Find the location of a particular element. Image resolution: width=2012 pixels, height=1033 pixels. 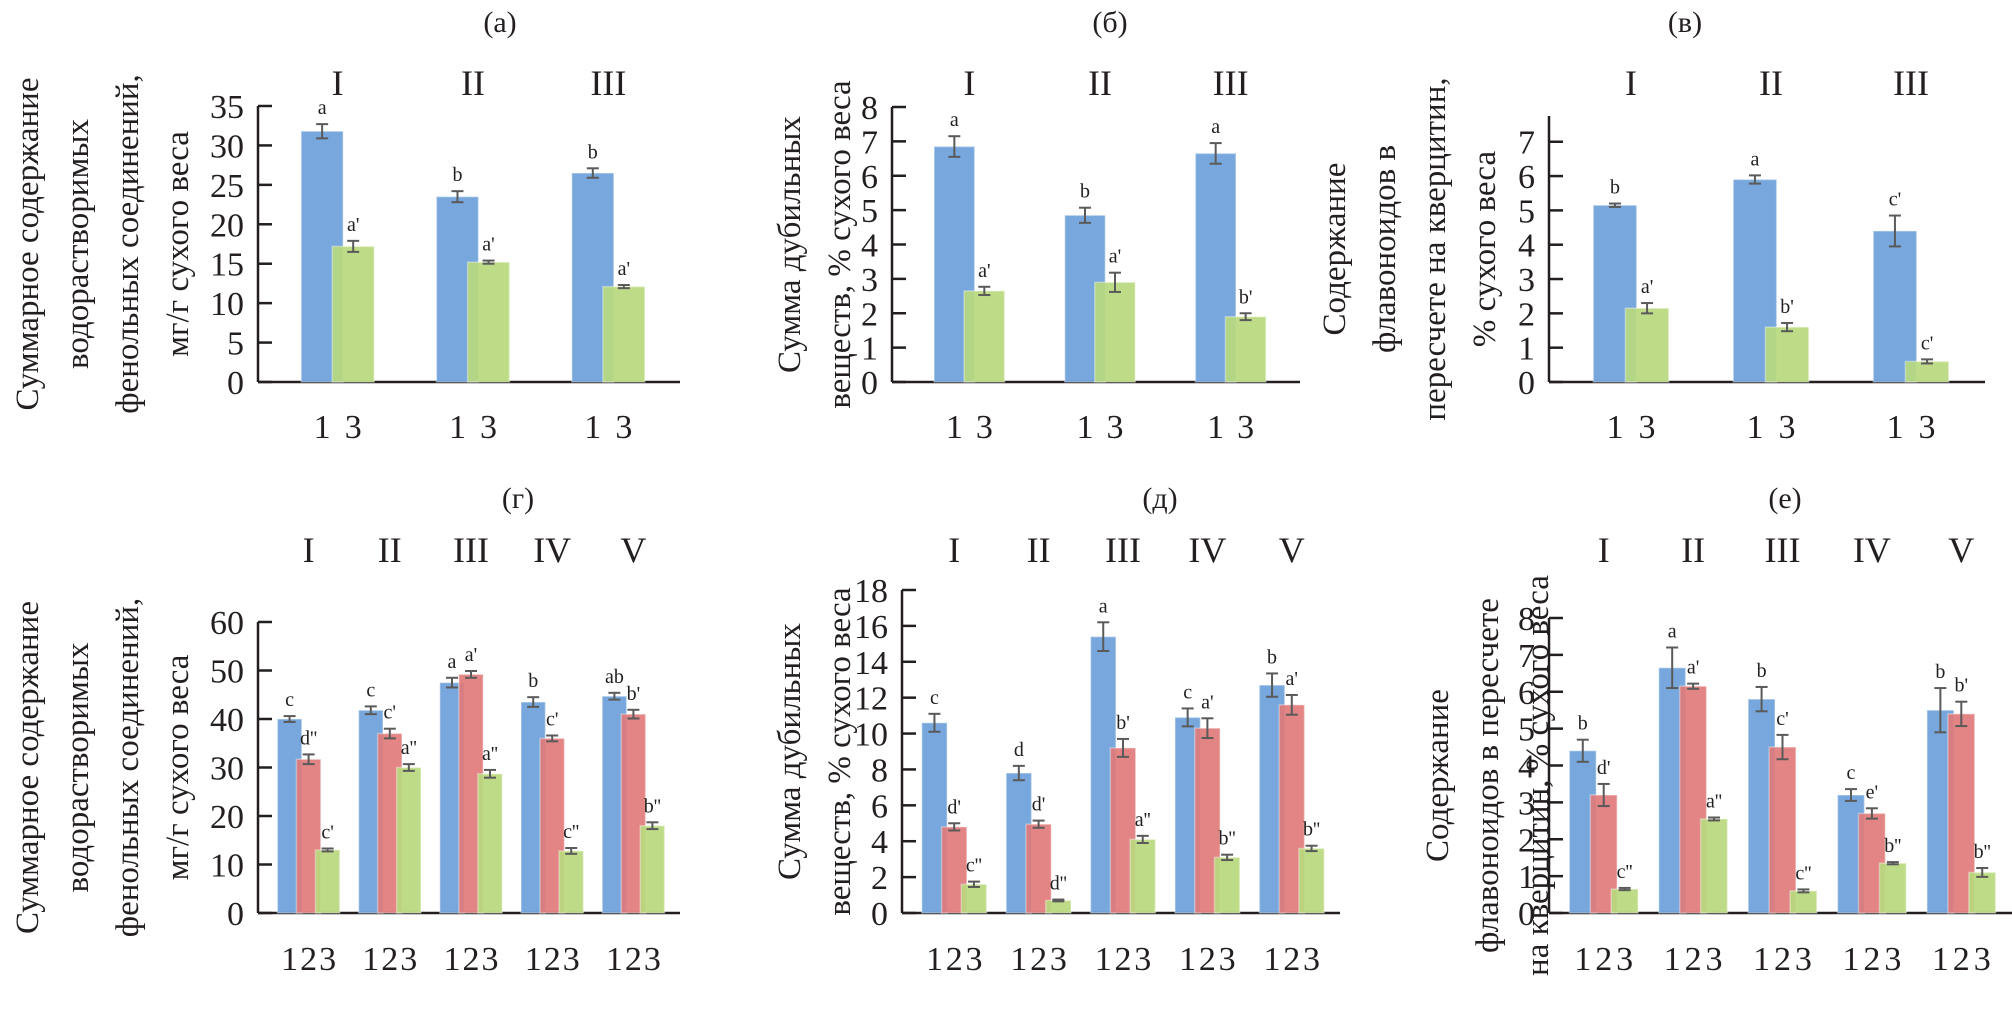

y-tick-label: 10 is located at coordinates (871, 735).